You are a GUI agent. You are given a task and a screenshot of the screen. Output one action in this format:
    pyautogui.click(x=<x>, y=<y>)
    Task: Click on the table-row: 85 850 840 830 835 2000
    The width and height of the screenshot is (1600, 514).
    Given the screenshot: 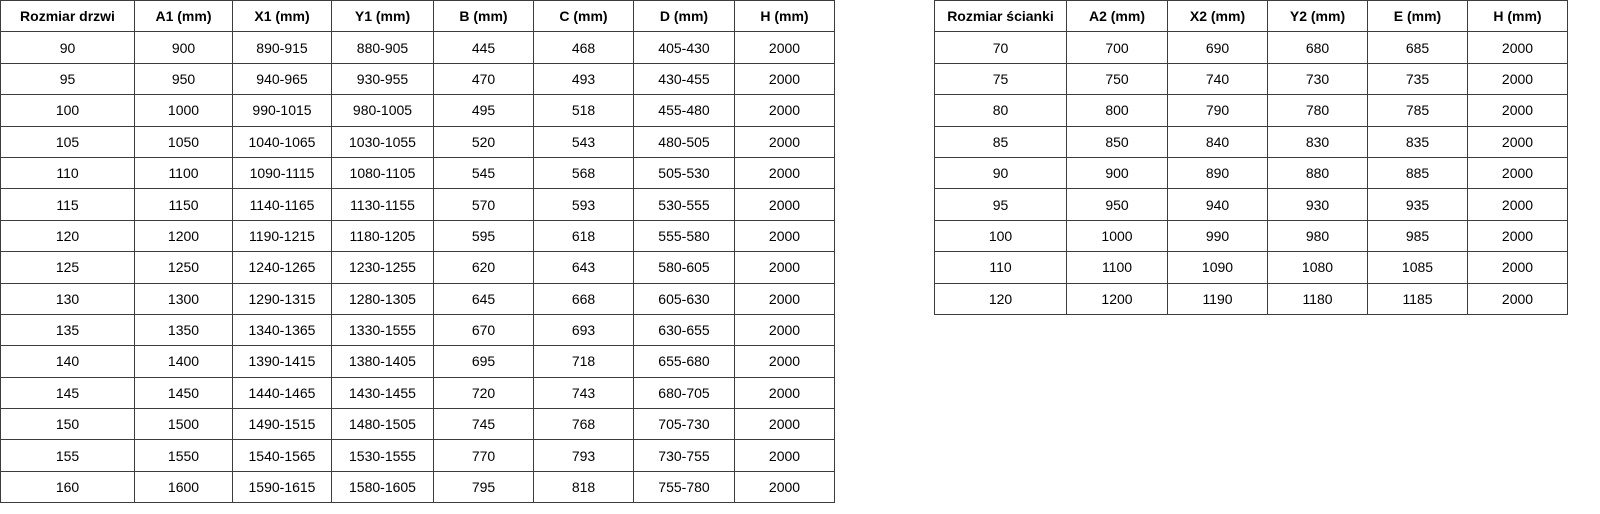 What is the action you would take?
    pyautogui.click(x=1251, y=141)
    